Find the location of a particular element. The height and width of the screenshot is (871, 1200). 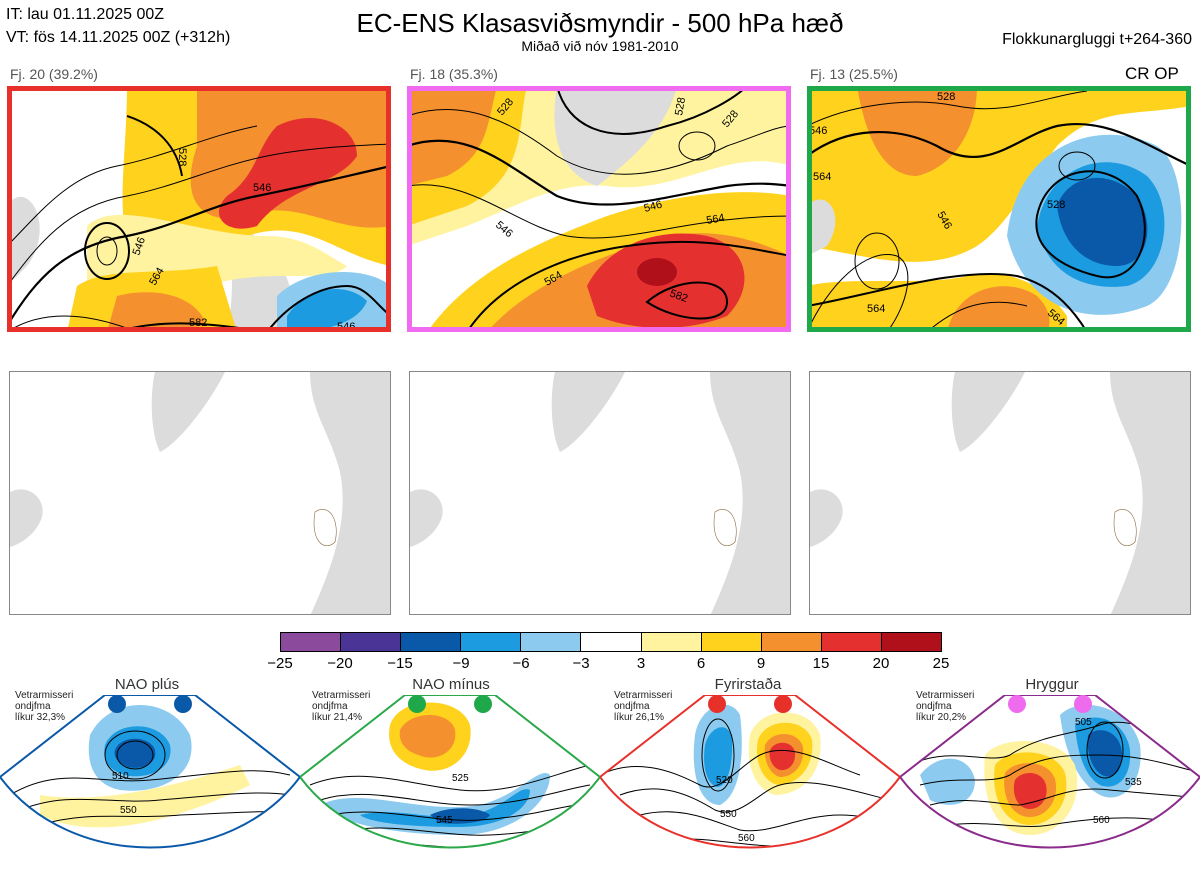

regime-3-outline is located at coordinates (750, 772).